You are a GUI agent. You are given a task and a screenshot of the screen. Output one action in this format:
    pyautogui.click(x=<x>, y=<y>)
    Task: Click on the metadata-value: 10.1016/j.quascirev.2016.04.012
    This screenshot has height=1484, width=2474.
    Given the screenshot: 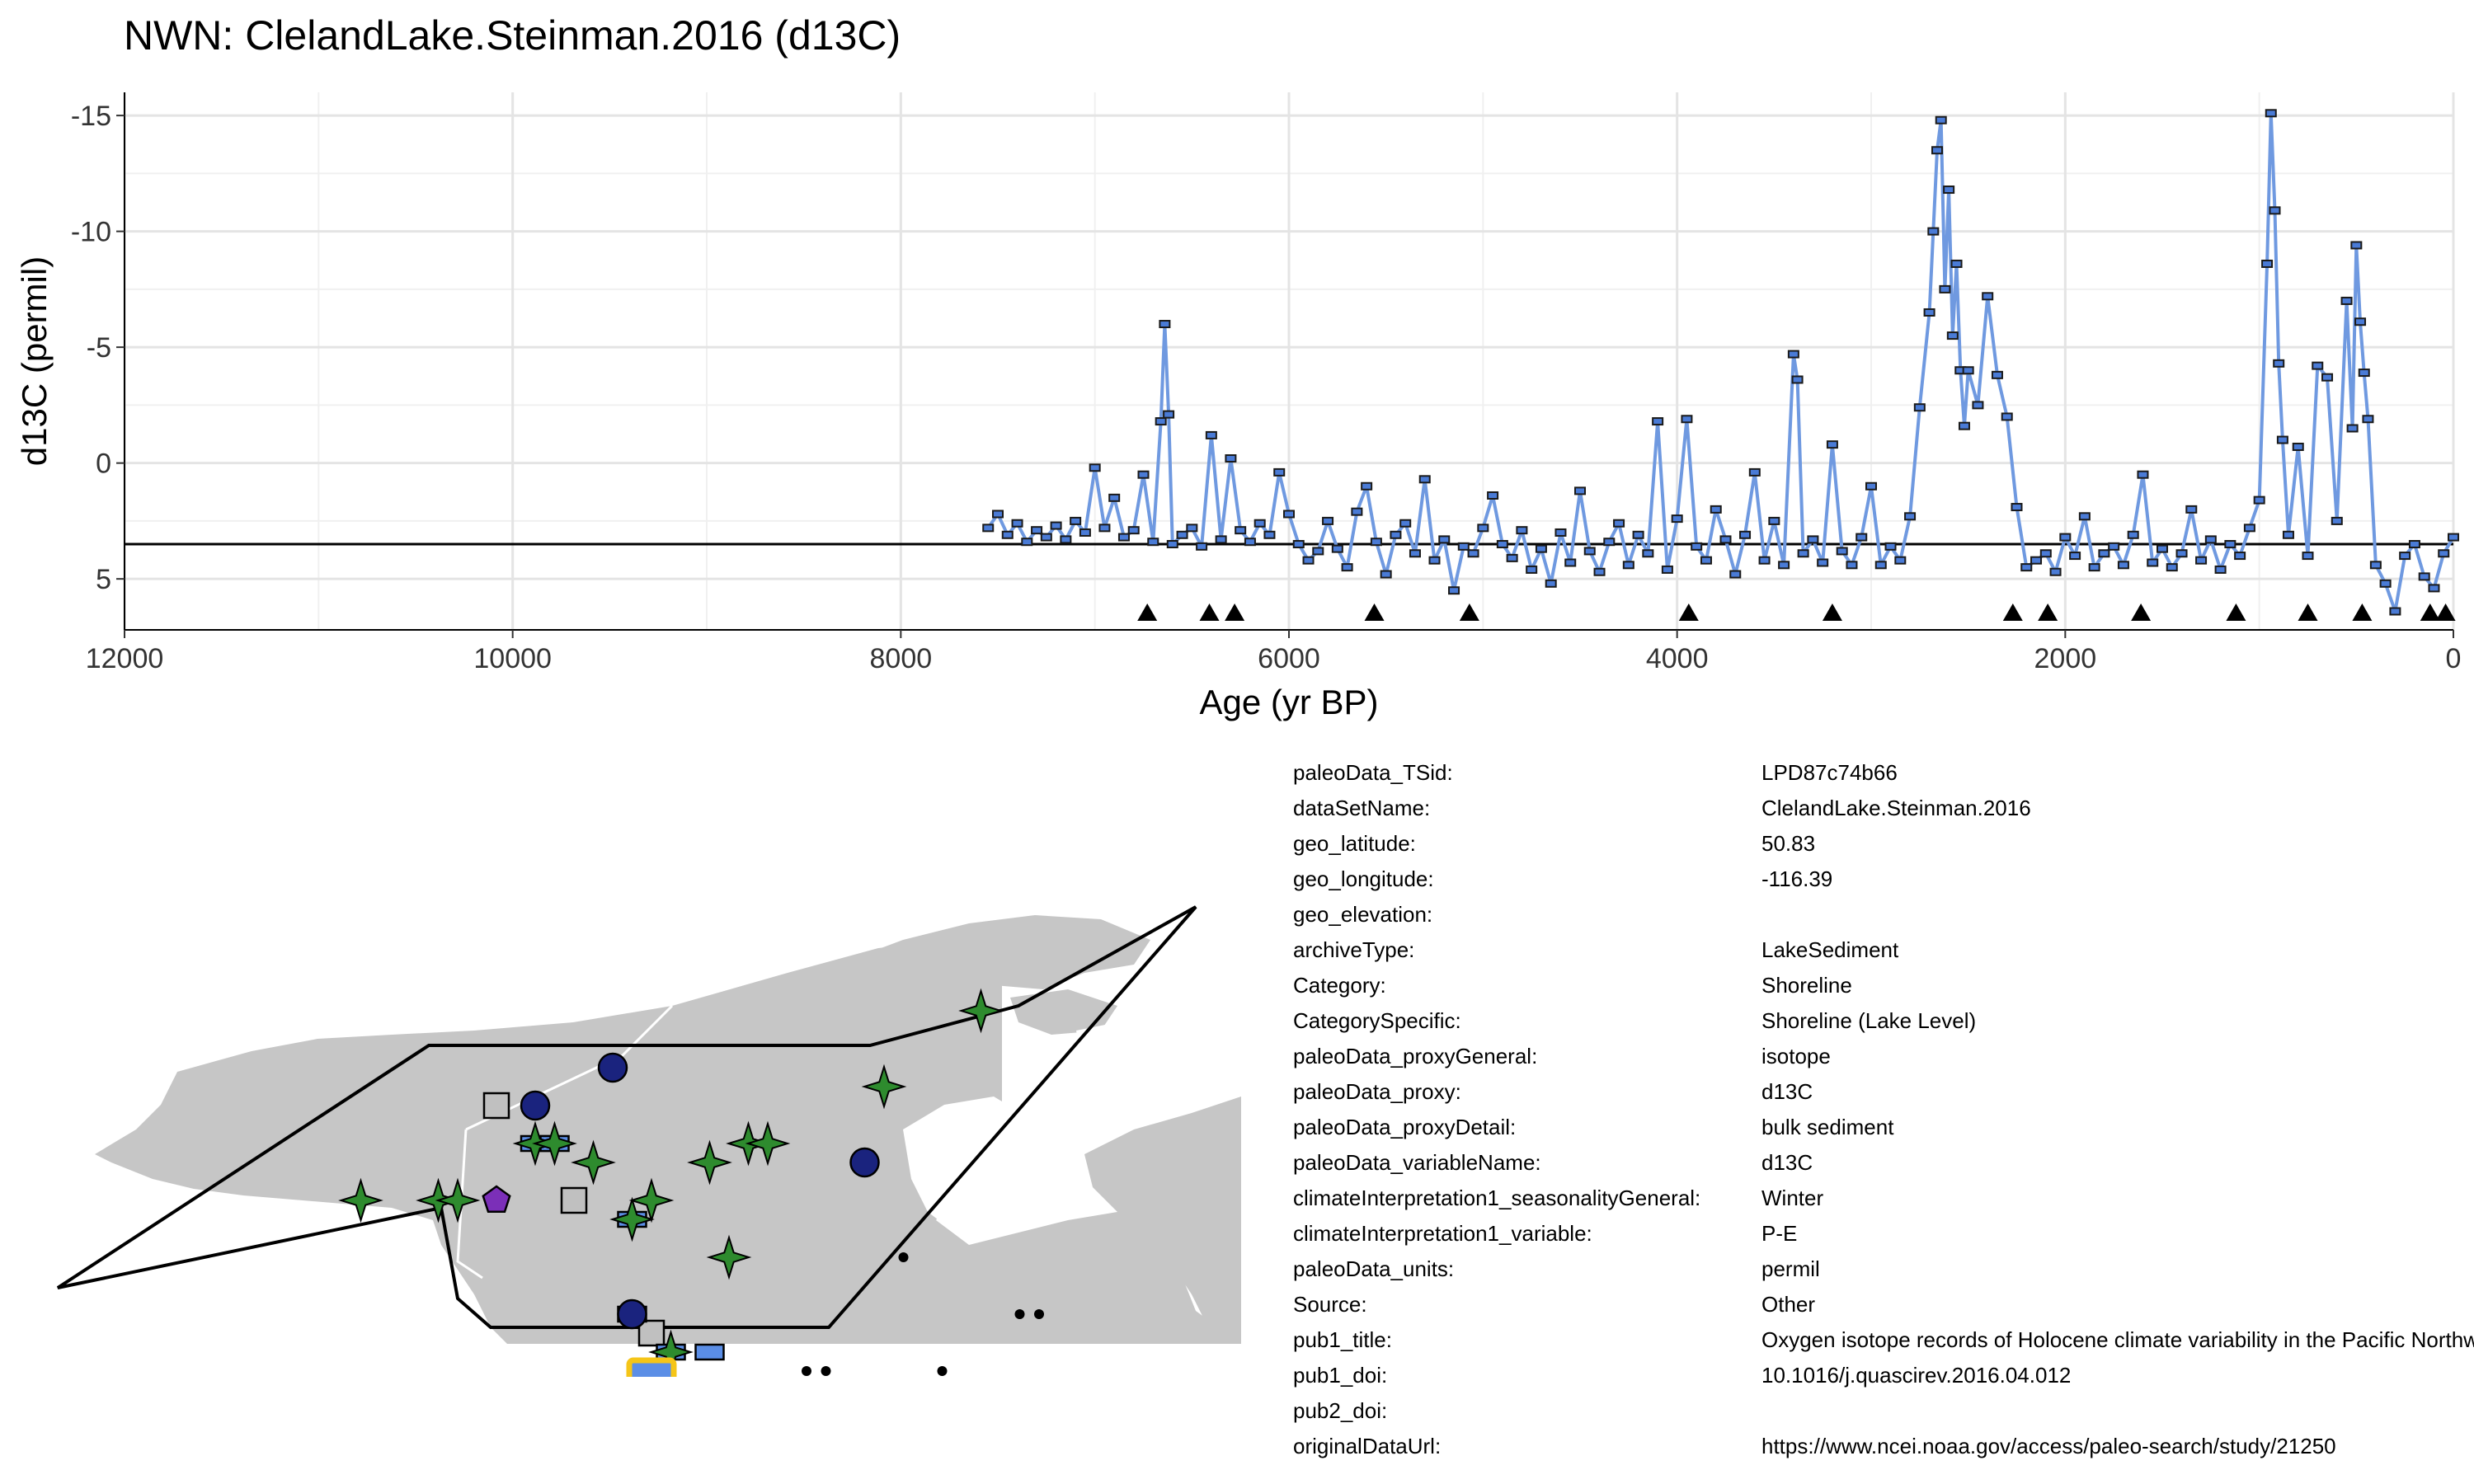 What is the action you would take?
    pyautogui.click(x=1916, y=1375)
    